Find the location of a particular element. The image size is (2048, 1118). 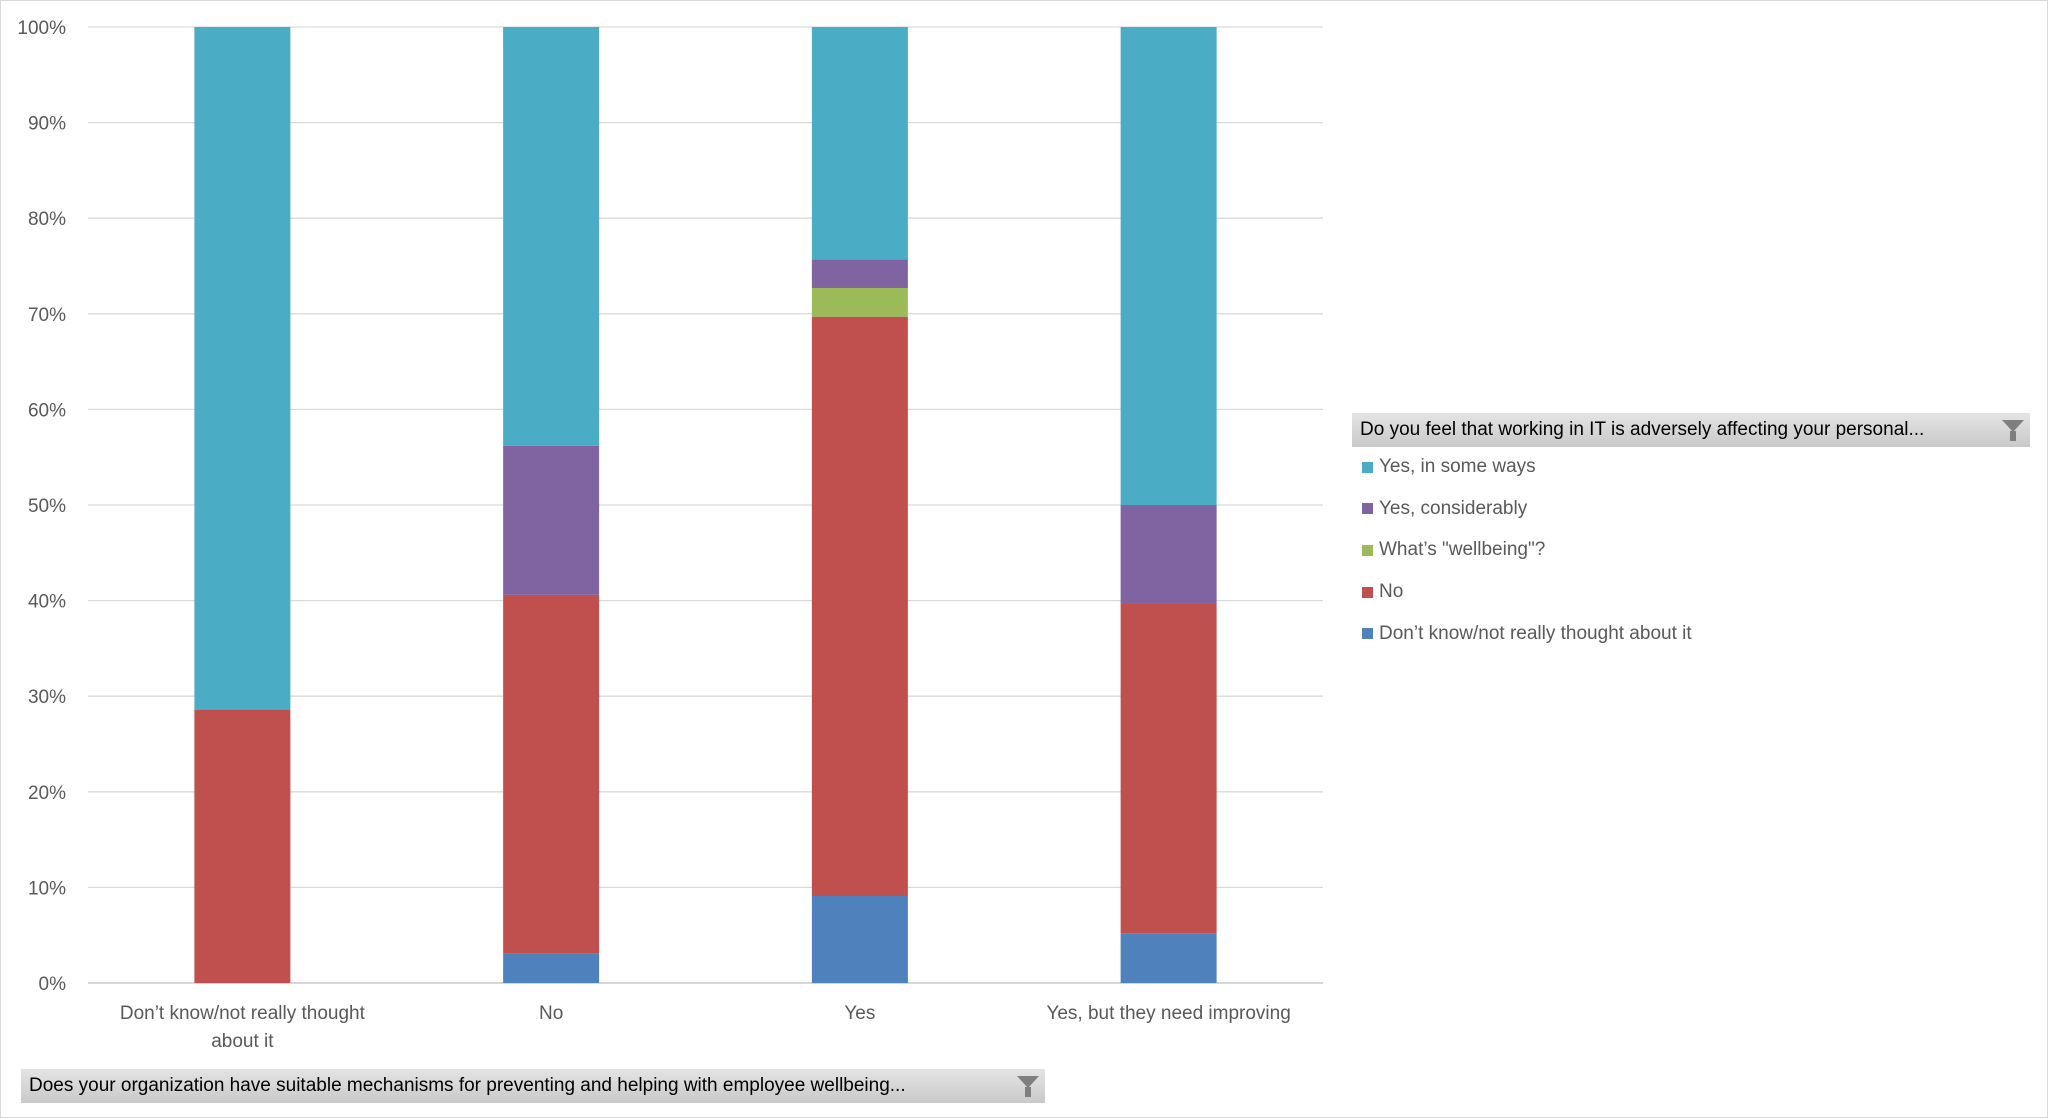

y-tick-label: 10% is located at coordinates (47, 888).